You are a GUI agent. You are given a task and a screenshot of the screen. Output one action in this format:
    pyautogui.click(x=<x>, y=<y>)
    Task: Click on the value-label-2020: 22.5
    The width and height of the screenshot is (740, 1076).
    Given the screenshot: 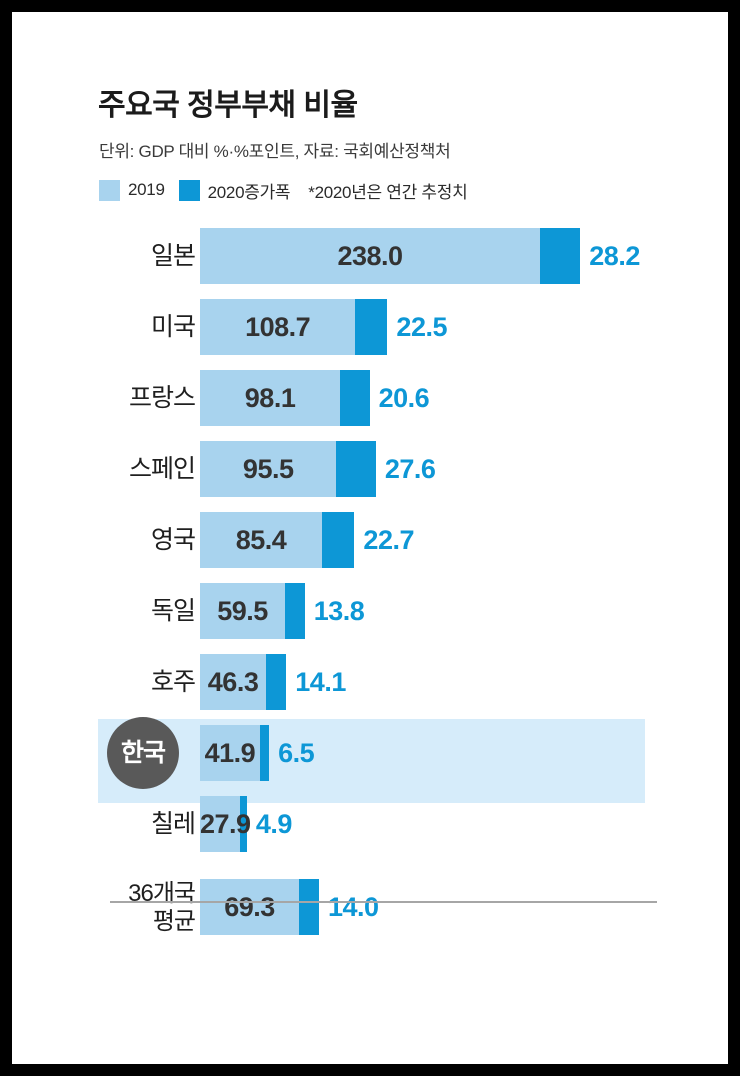 What is the action you would take?
    pyautogui.click(x=421, y=327)
    